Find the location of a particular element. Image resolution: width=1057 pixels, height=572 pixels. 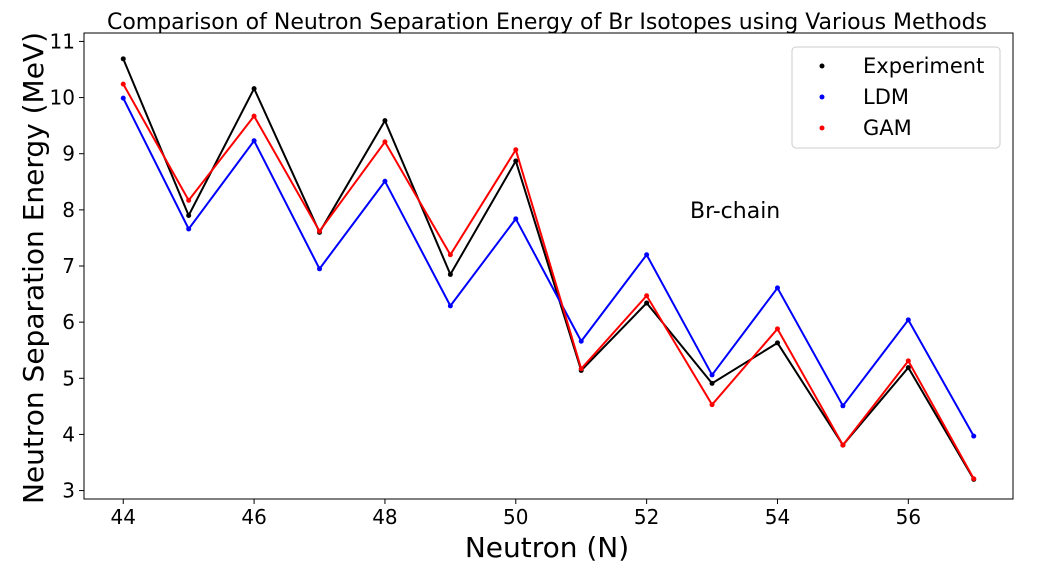

y-tick-label: 7 is located at coordinates (68, 266).